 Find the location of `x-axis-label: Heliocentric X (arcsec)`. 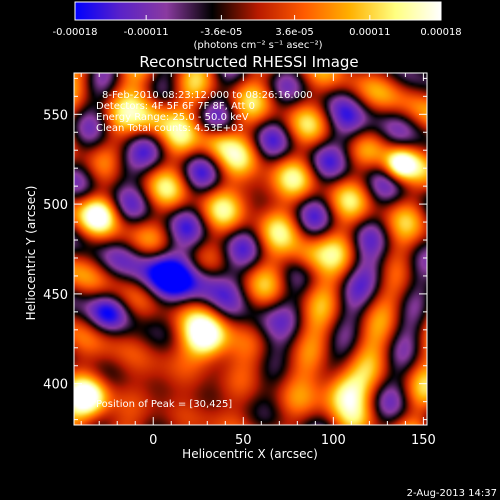

x-axis-label: Heliocentric X (arcsec) is located at coordinates (250, 454).